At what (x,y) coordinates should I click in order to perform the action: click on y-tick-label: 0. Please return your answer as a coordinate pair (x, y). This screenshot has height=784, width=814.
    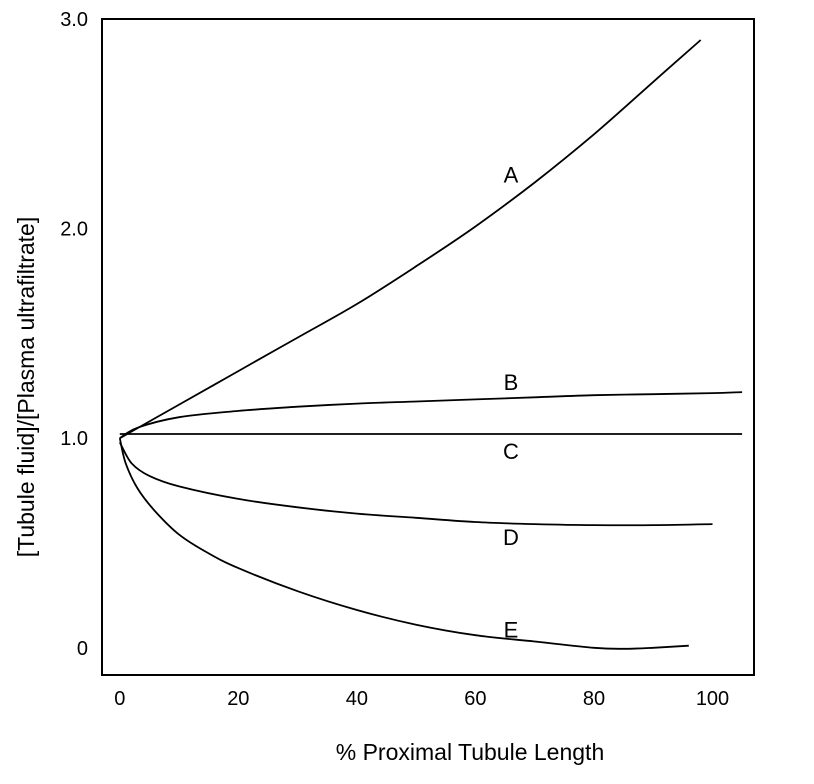
    Looking at the image, I should click on (82, 649).